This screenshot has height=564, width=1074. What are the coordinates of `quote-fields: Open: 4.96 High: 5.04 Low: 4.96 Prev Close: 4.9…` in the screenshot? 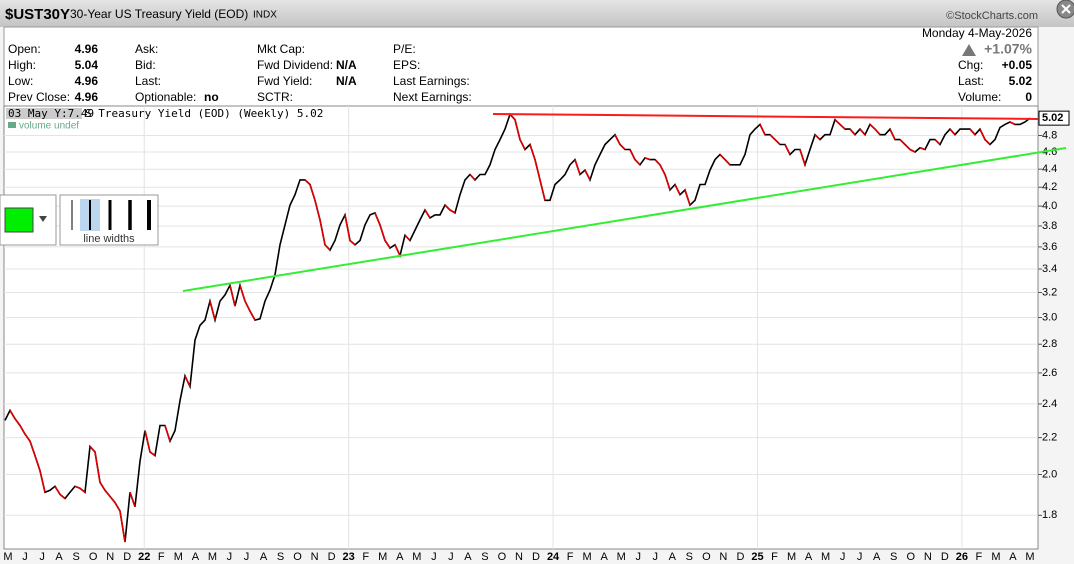 It's located at (520, 73).